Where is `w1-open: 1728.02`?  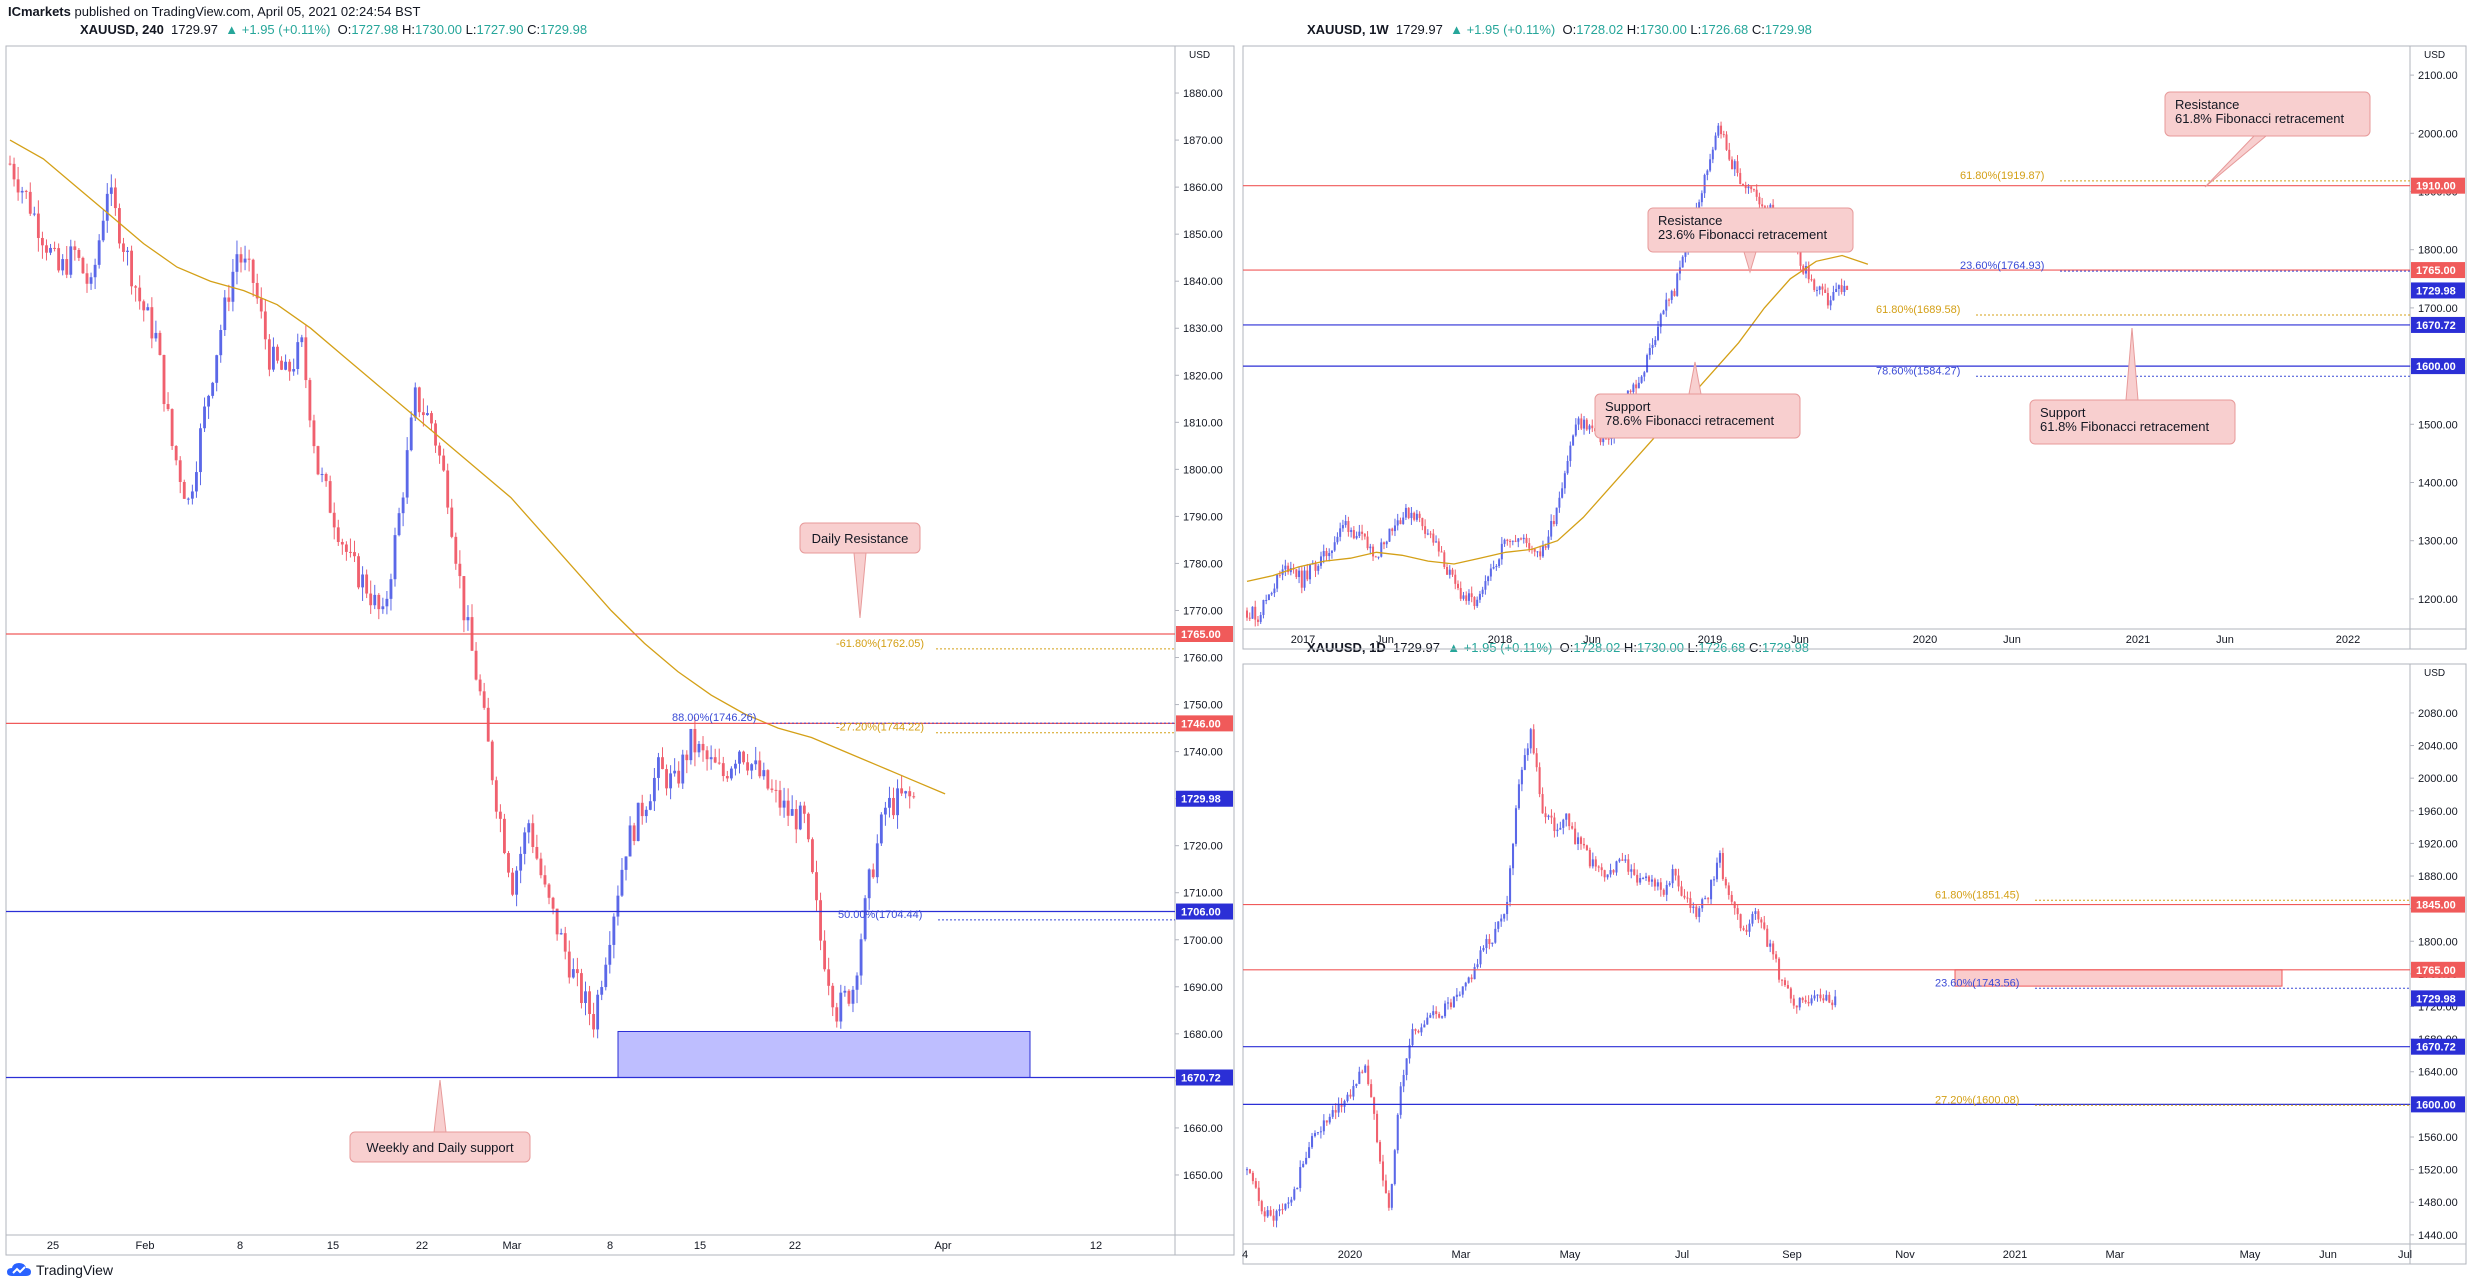
w1-open: 1728.02 is located at coordinates (1600, 29).